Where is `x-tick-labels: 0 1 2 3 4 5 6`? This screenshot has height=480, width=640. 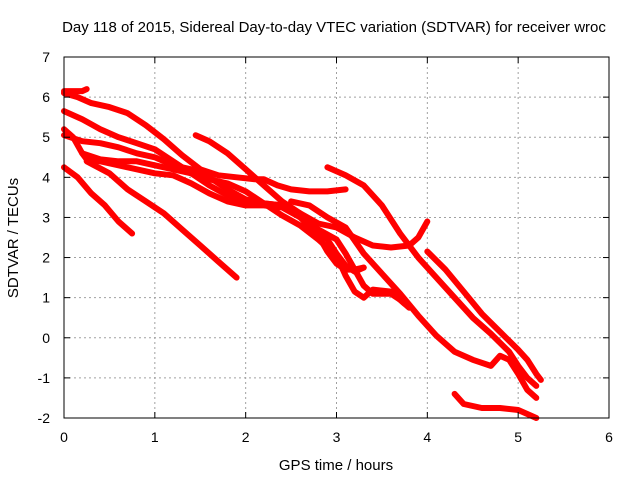 x-tick-labels: 0 1 2 3 4 5 6 is located at coordinates (336, 437).